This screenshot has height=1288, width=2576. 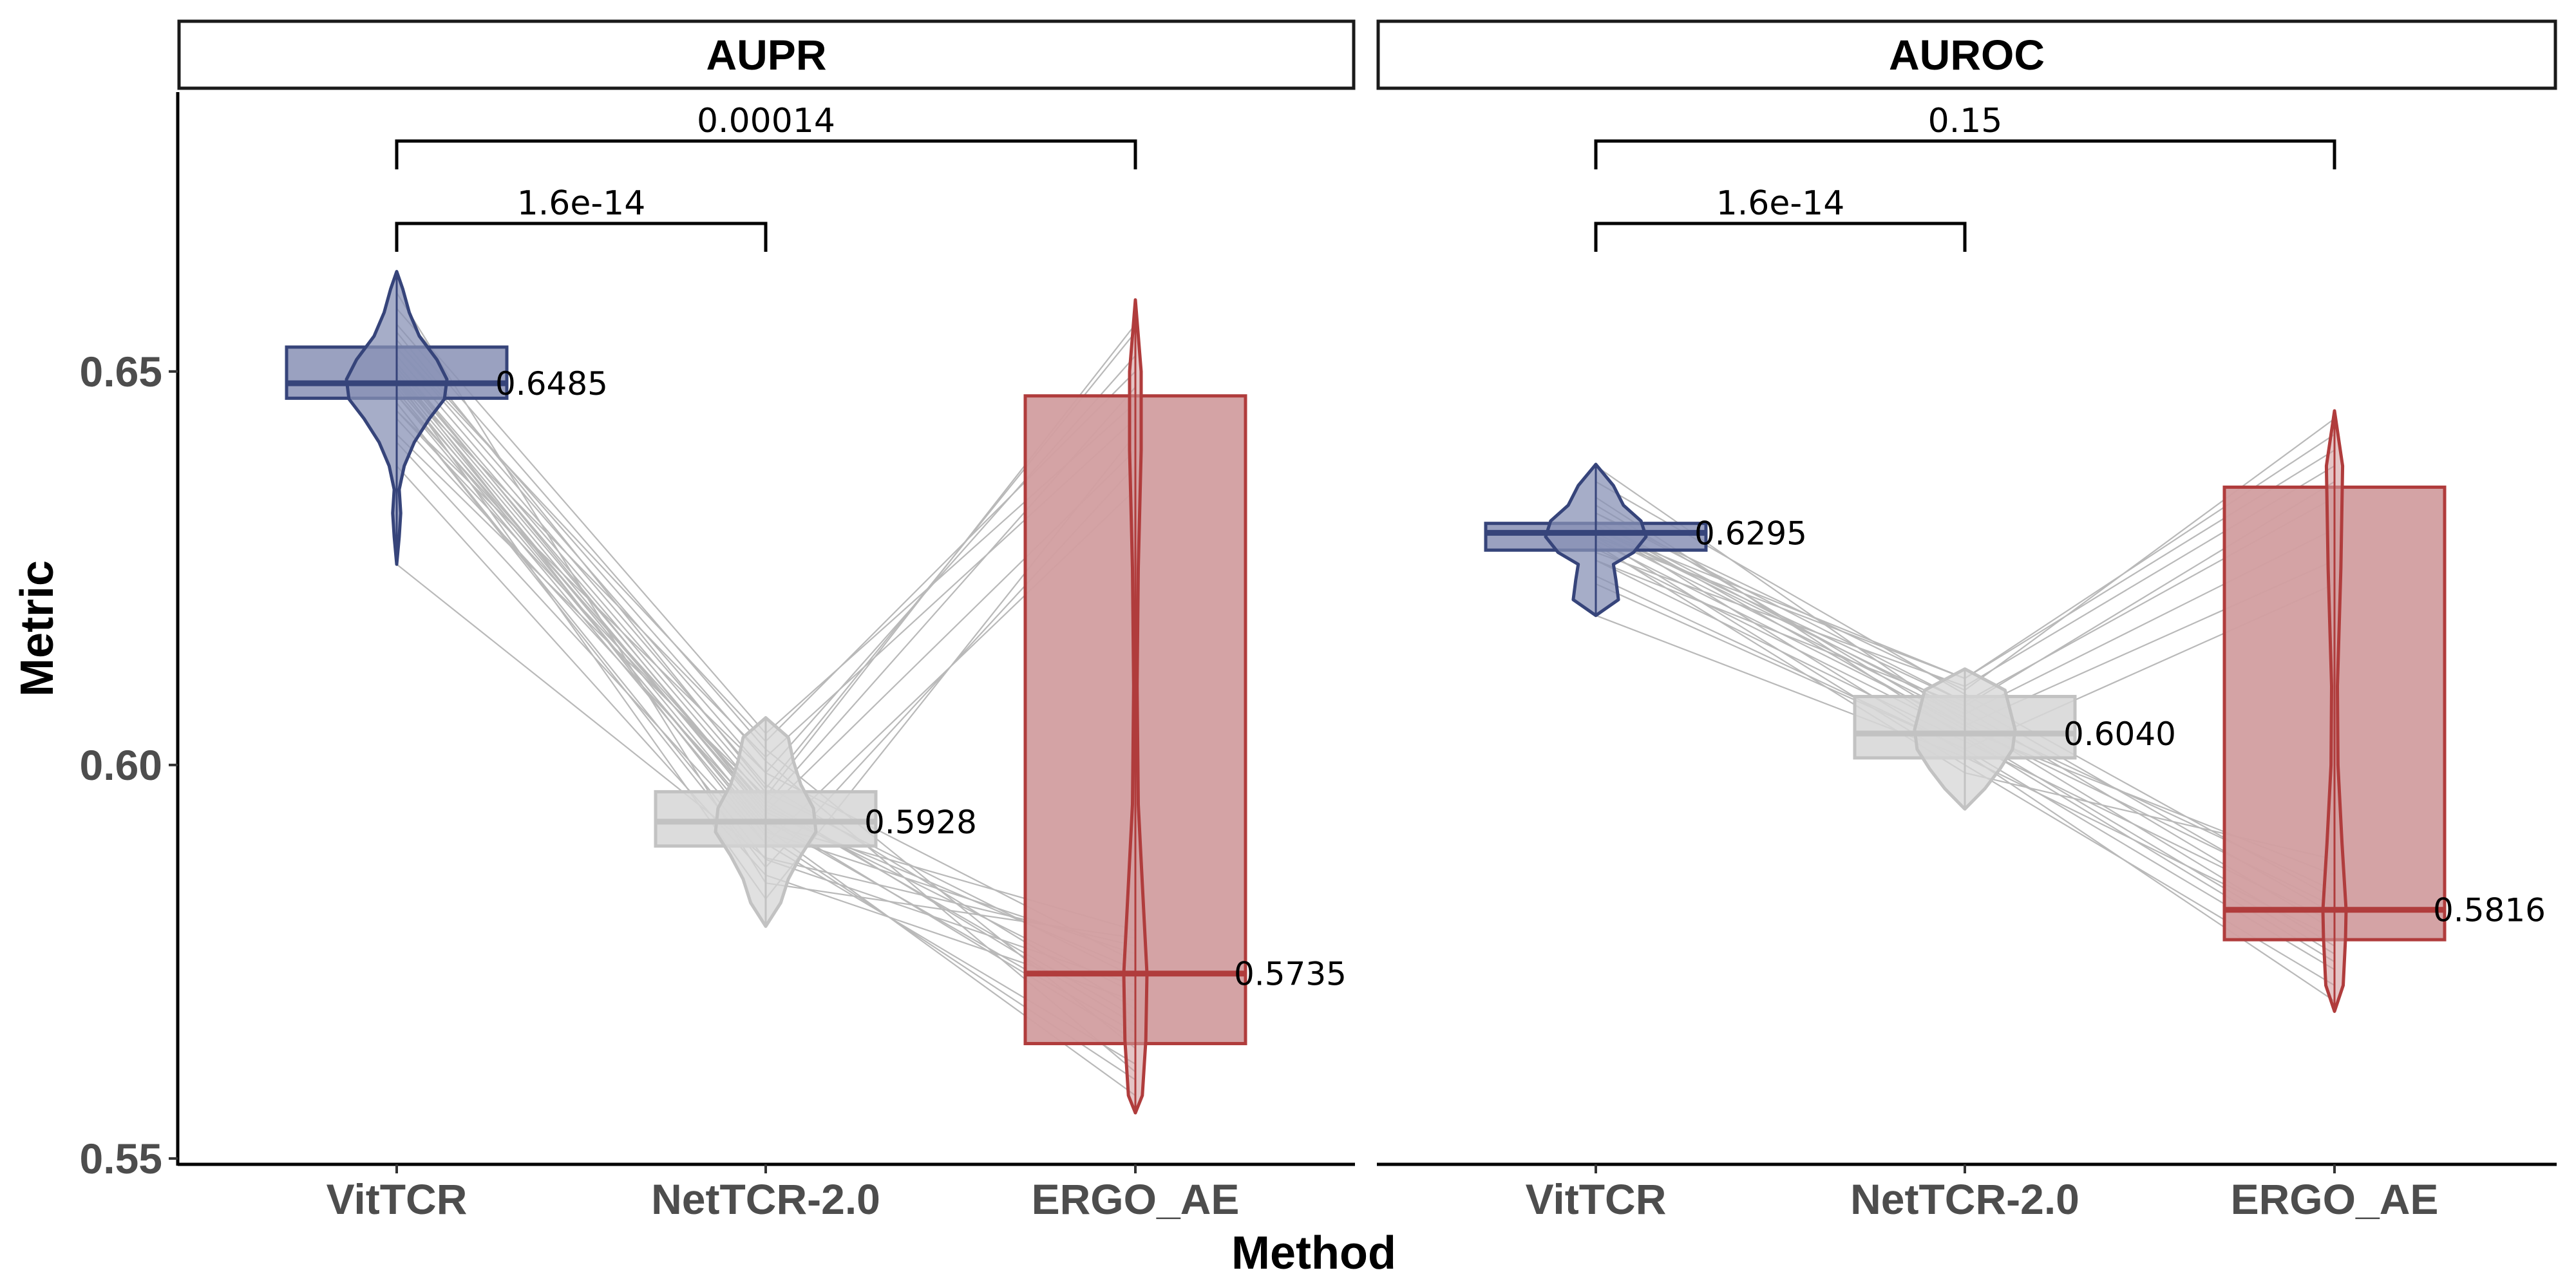 I want to click on facet-strip-label: AUROC, so click(x=1967, y=55).